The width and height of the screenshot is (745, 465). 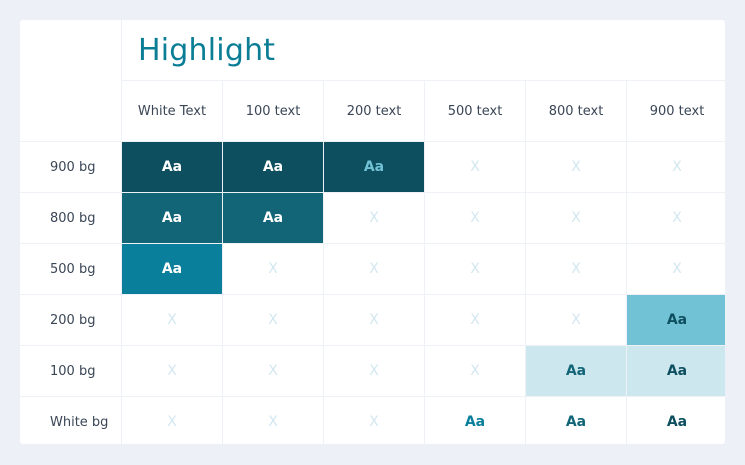 I want to click on column-header-800-text: 800 text, so click(x=576, y=111).